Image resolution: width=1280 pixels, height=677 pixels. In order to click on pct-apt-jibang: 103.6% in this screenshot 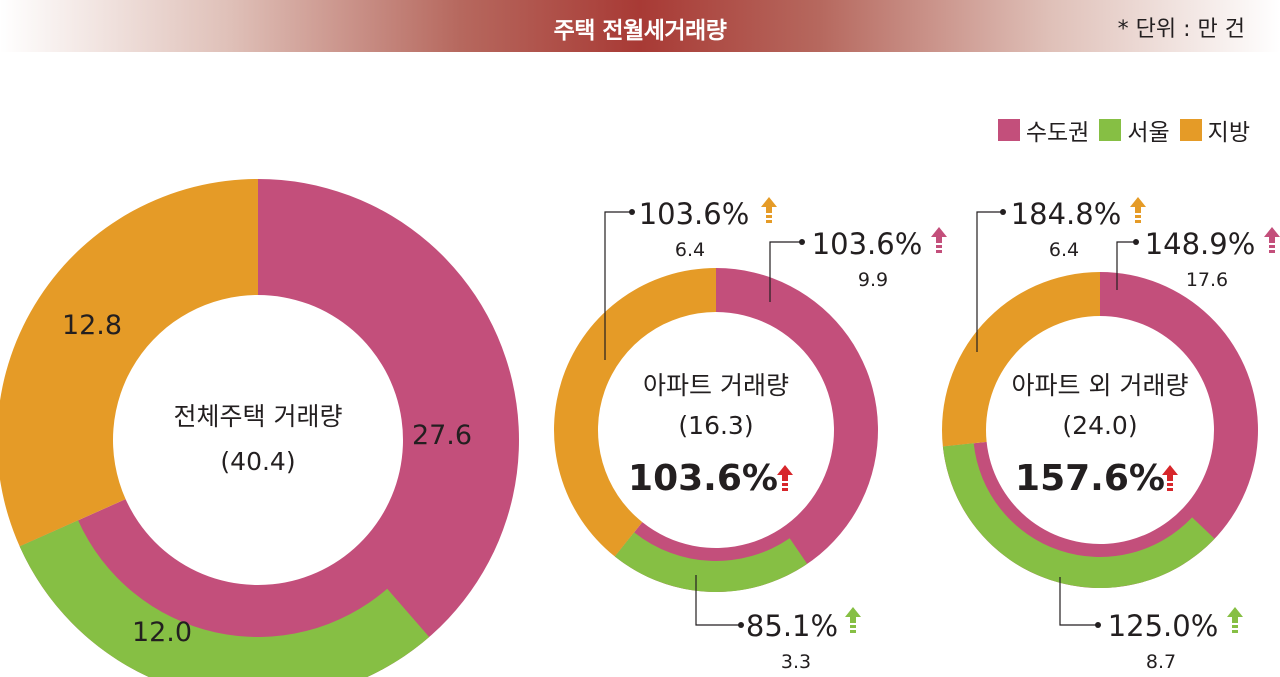, I will do `click(694, 214)`.